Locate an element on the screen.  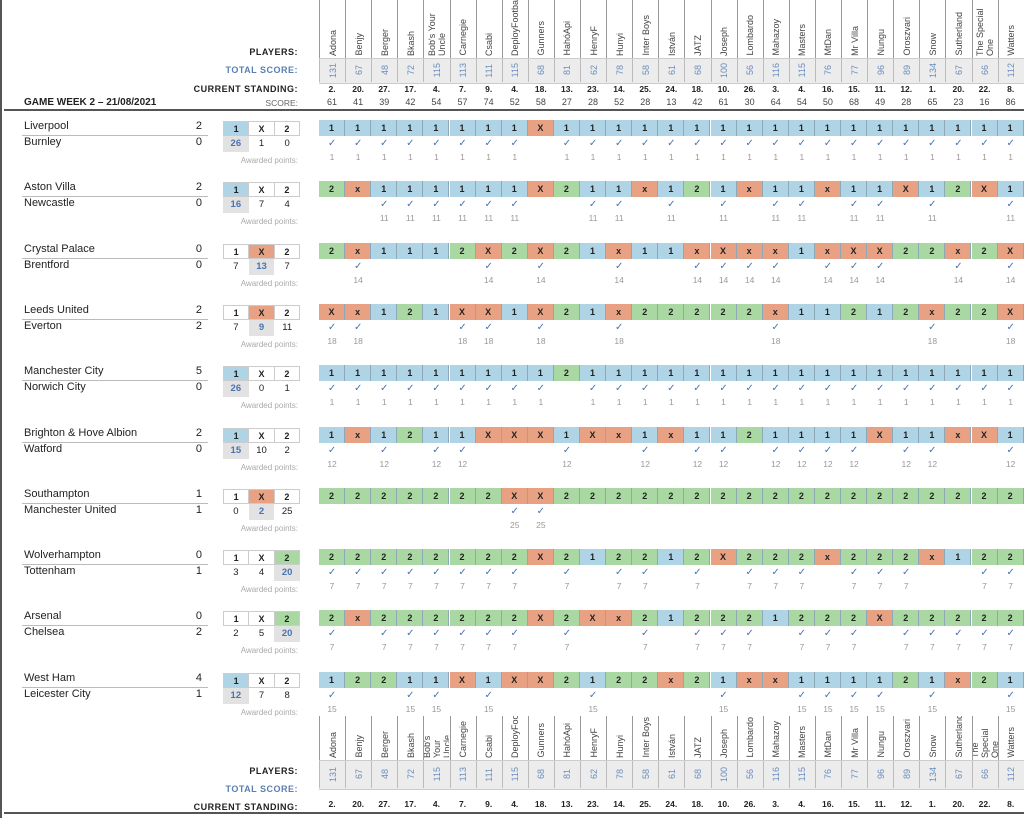
player-name: Inter Boys is located at coordinates (645, 737).